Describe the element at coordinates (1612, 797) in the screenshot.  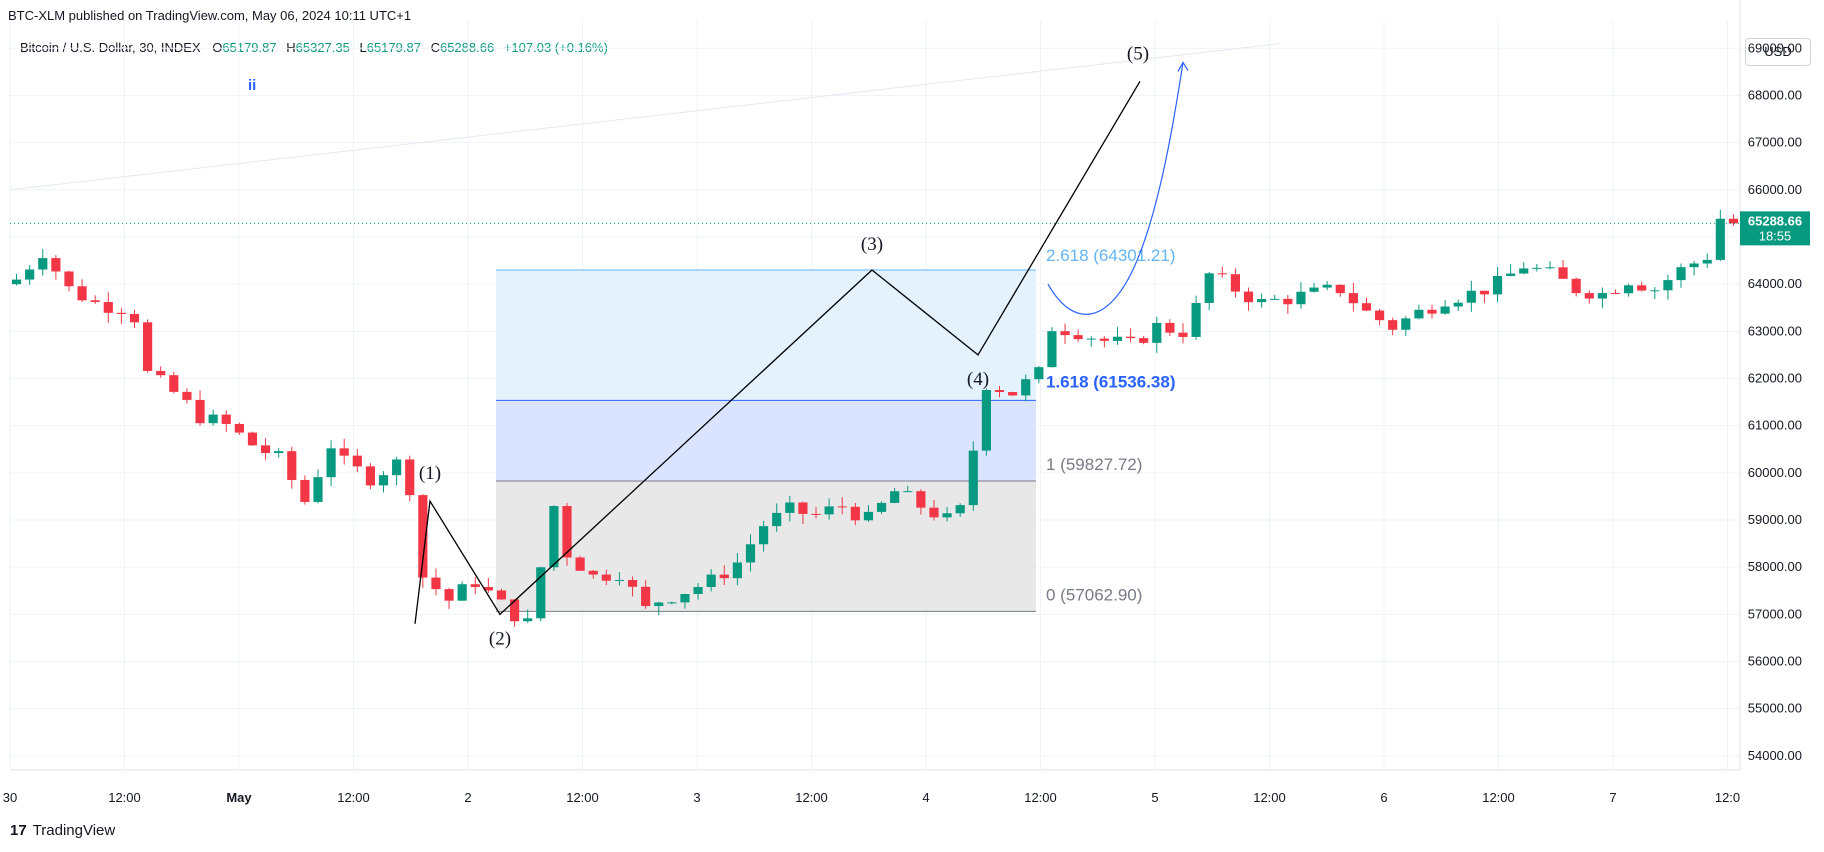
I see `x-tick-label: 7` at that location.